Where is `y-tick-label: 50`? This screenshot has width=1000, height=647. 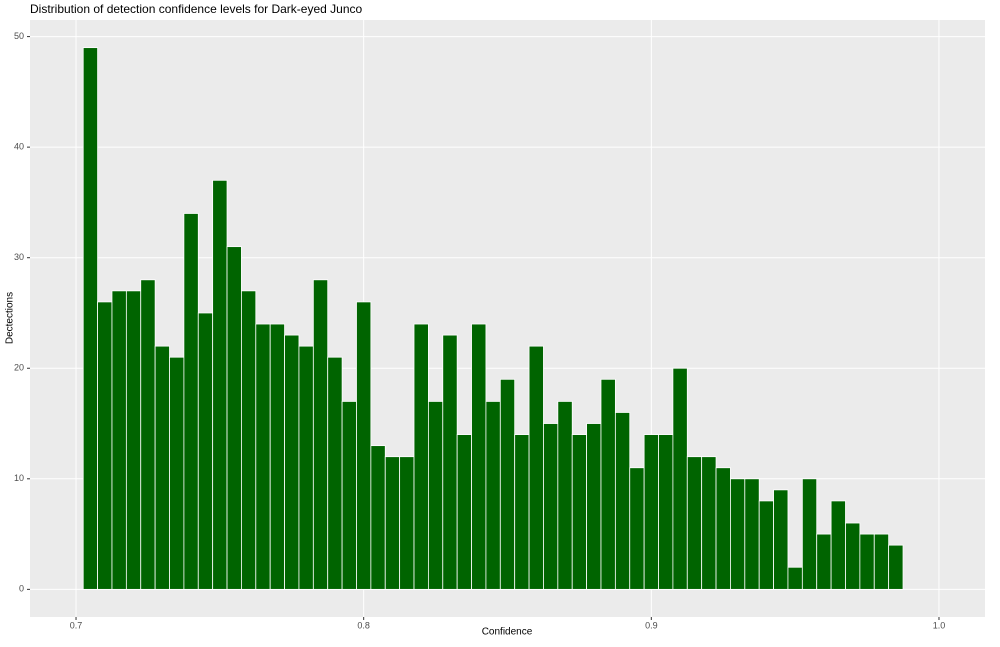 y-tick-label: 50 is located at coordinates (19, 36).